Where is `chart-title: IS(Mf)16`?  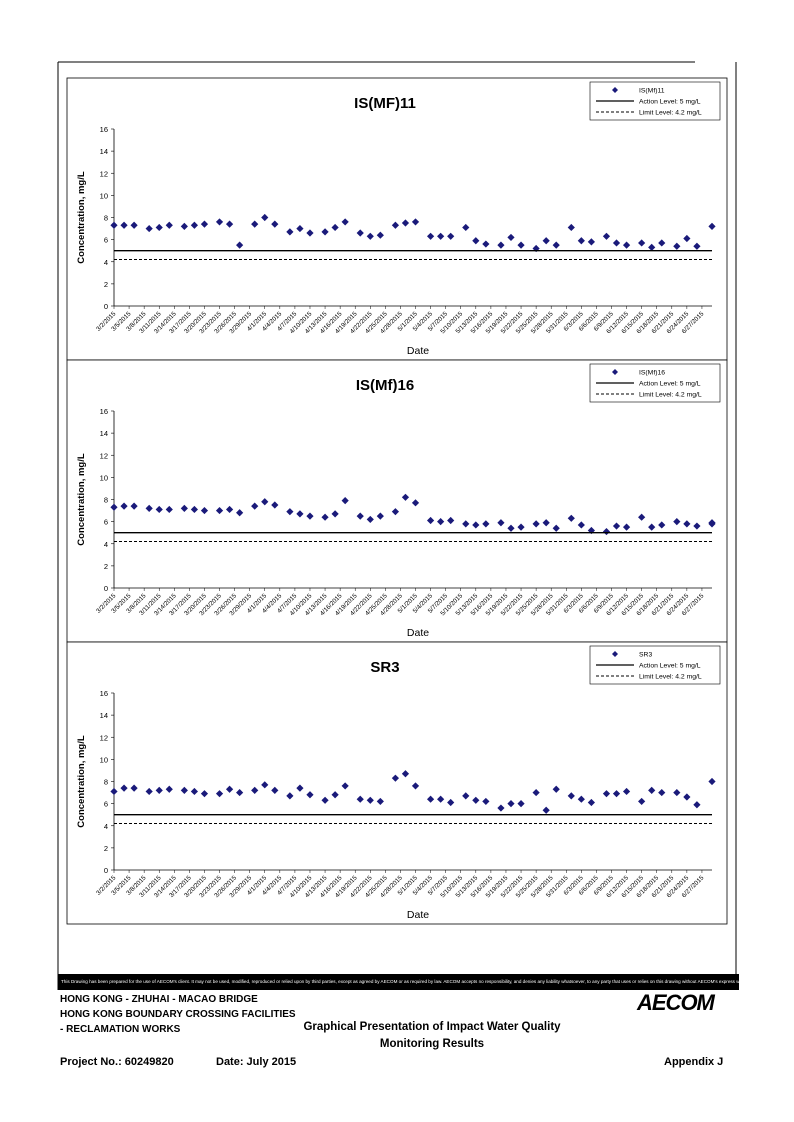
chart-title: IS(Mf)16 is located at coordinates (385, 385).